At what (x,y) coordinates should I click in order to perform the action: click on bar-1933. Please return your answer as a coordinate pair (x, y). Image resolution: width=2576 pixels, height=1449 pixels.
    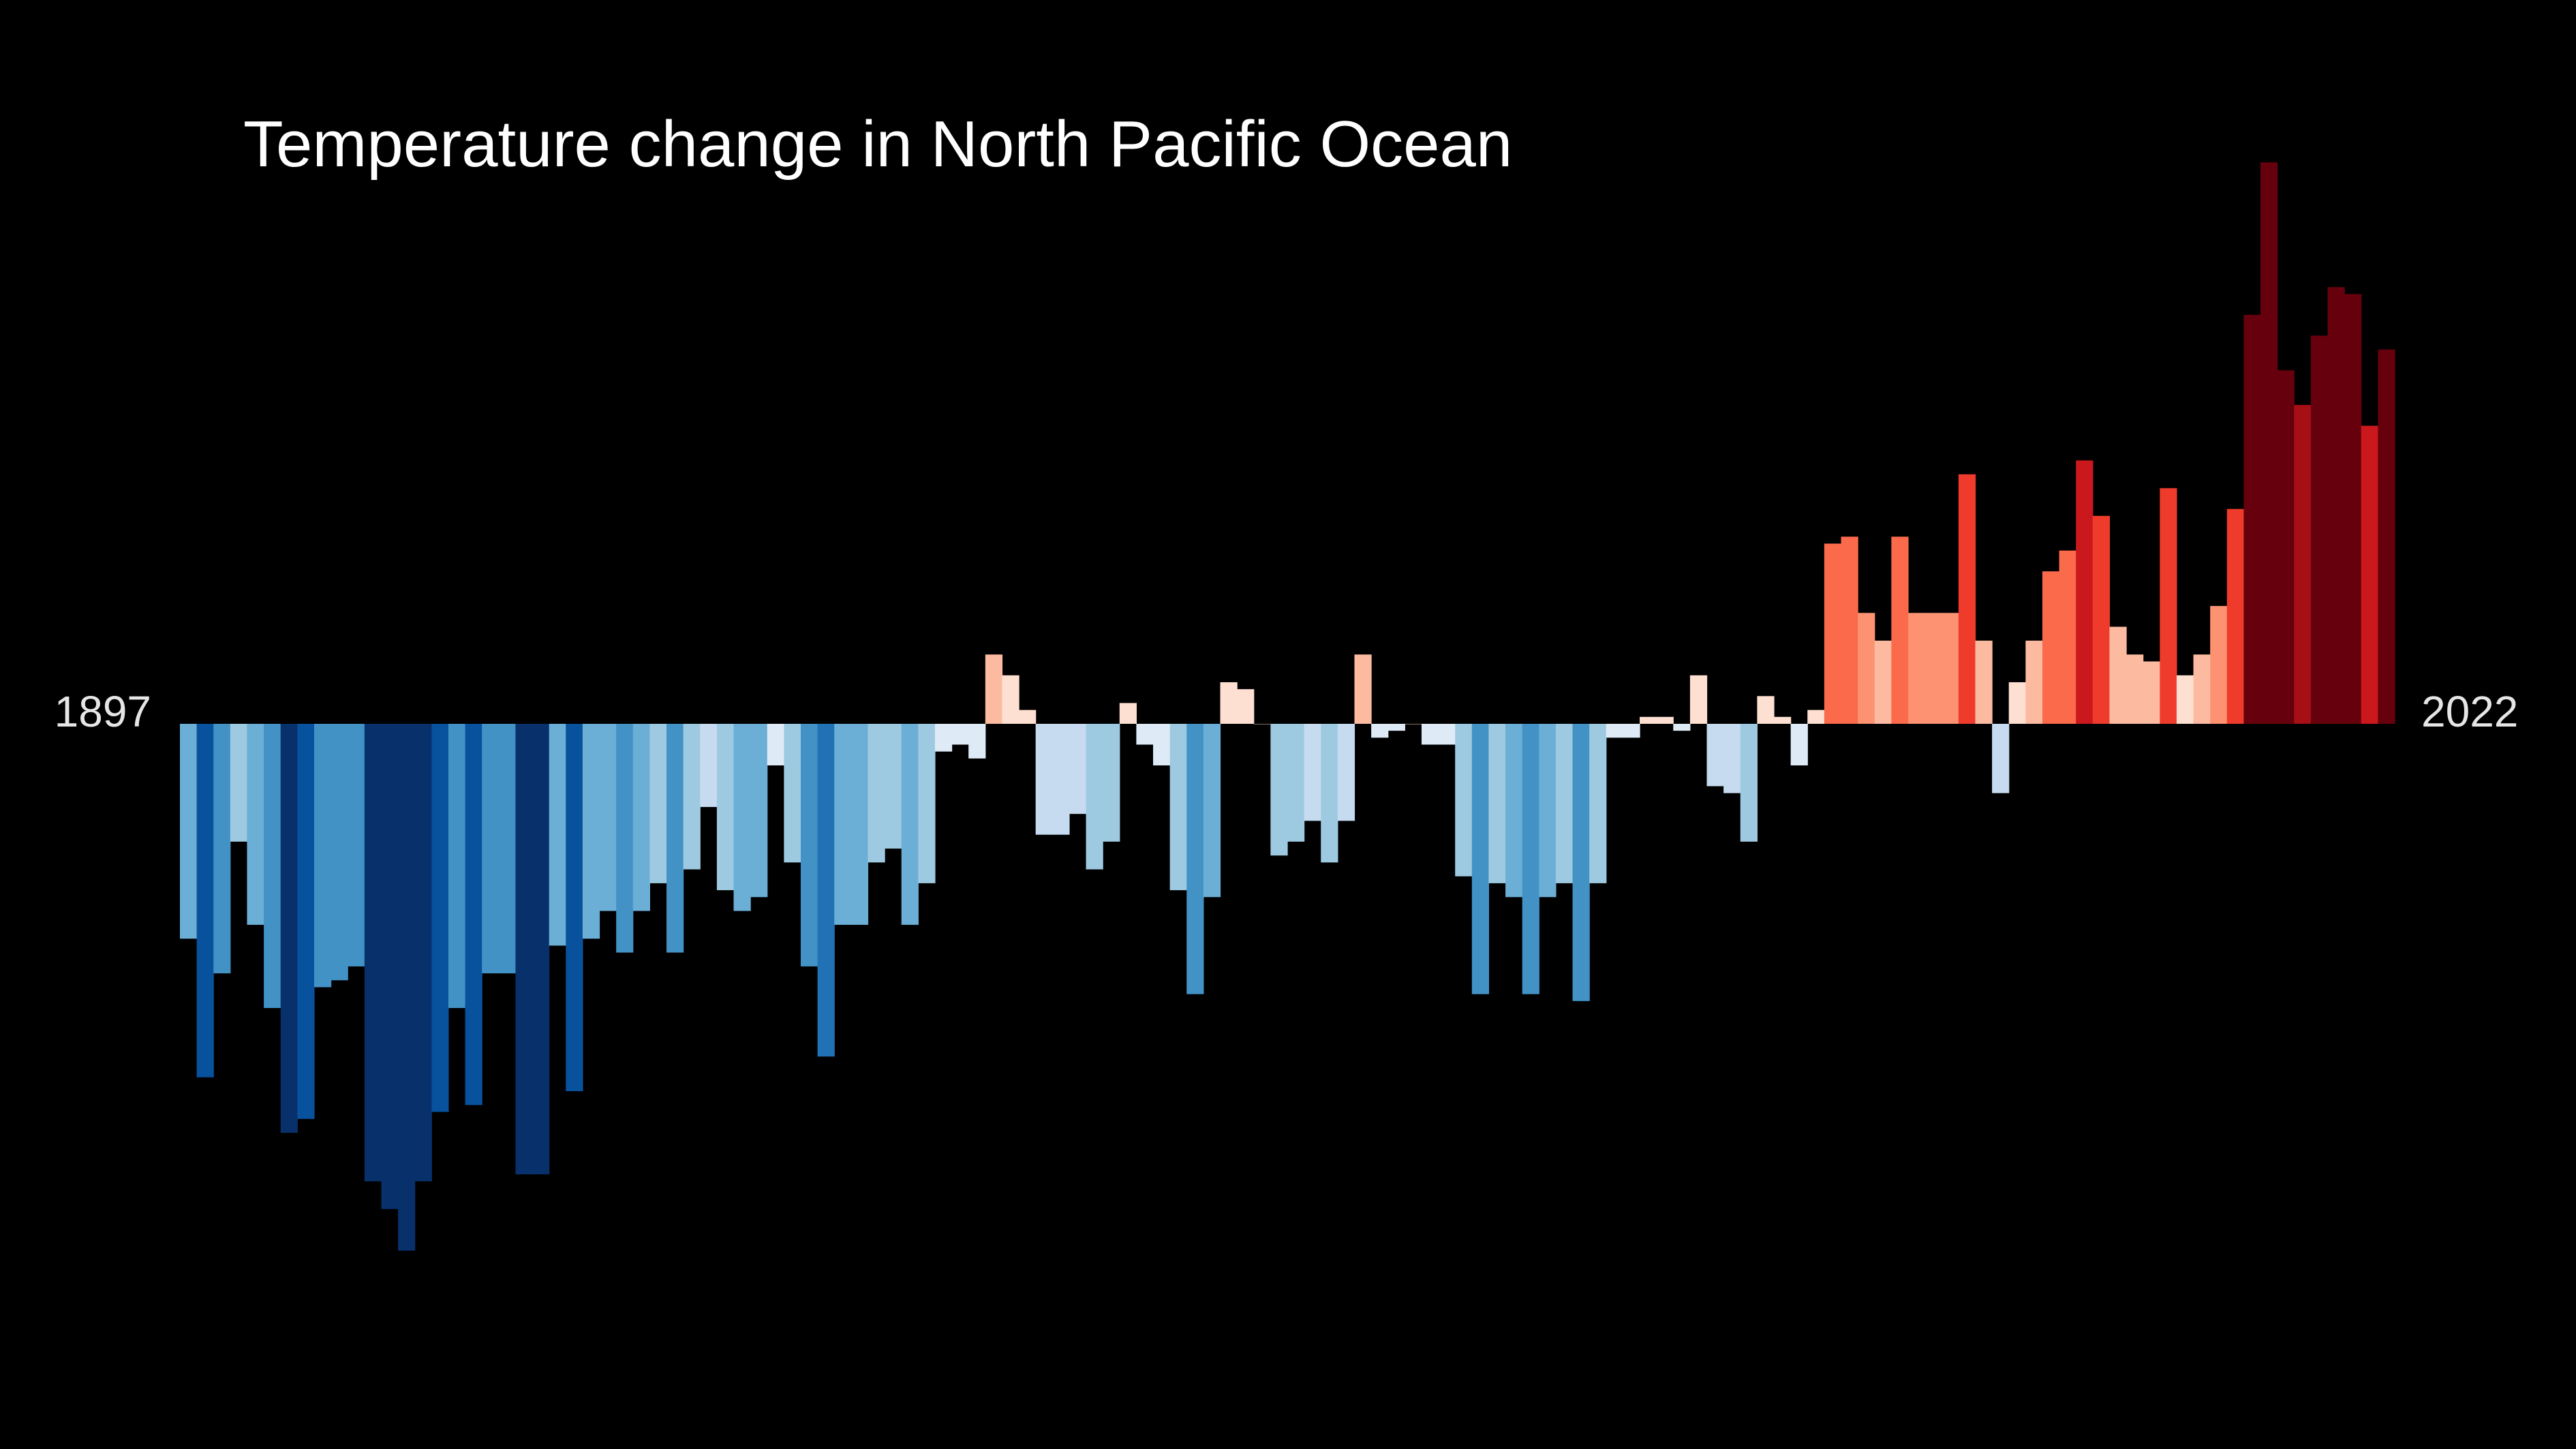
    Looking at the image, I should click on (792, 793).